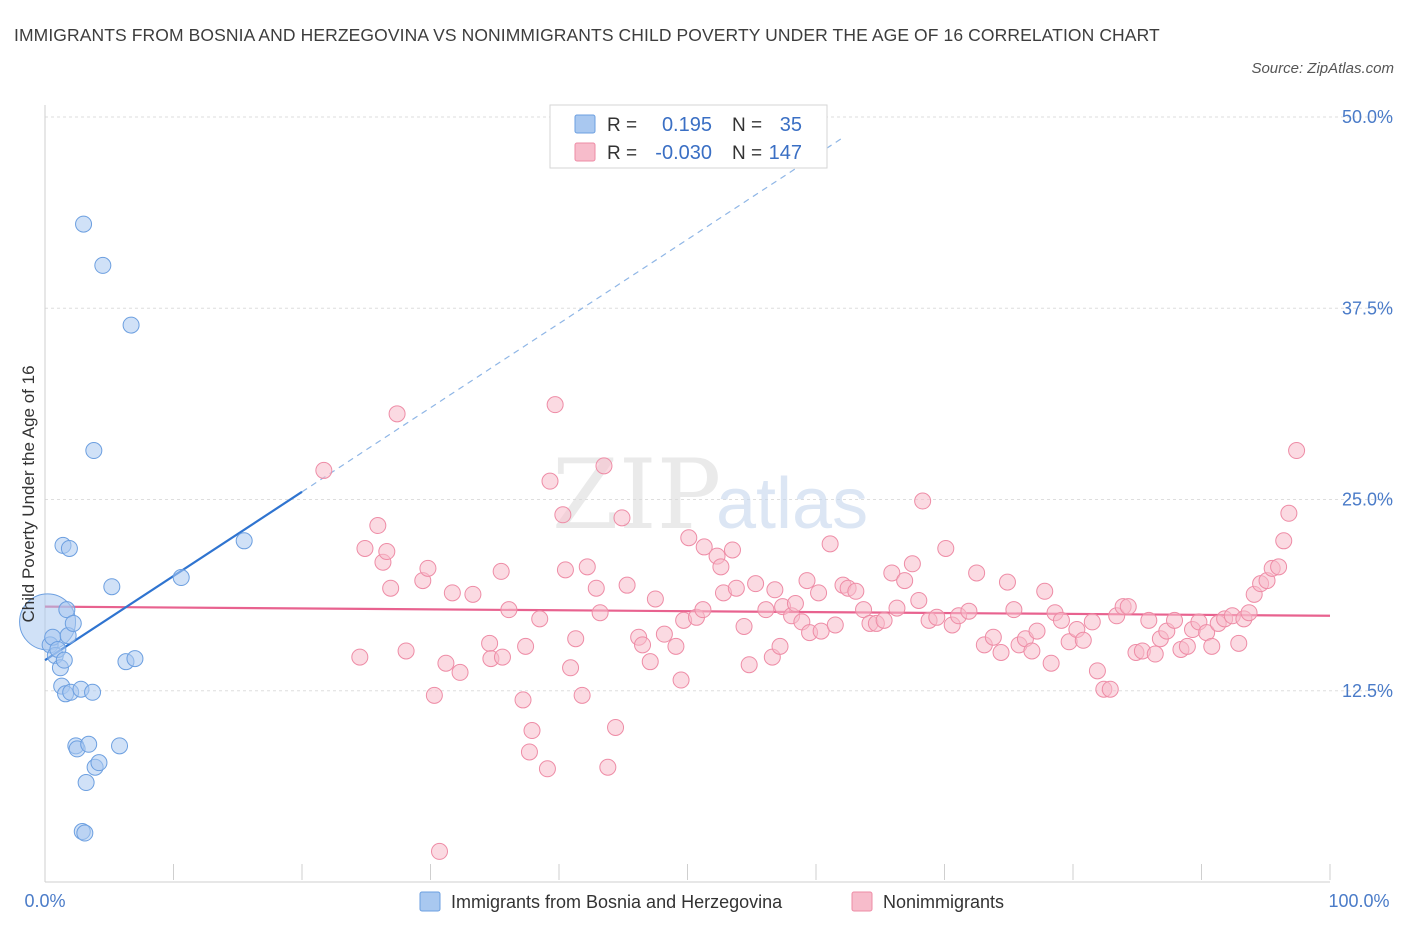 This screenshot has width=1406, height=930. Describe the element at coordinates (28, 493) in the screenshot. I see `y-axis-title: Child Poverty Under the Age of 16` at that location.